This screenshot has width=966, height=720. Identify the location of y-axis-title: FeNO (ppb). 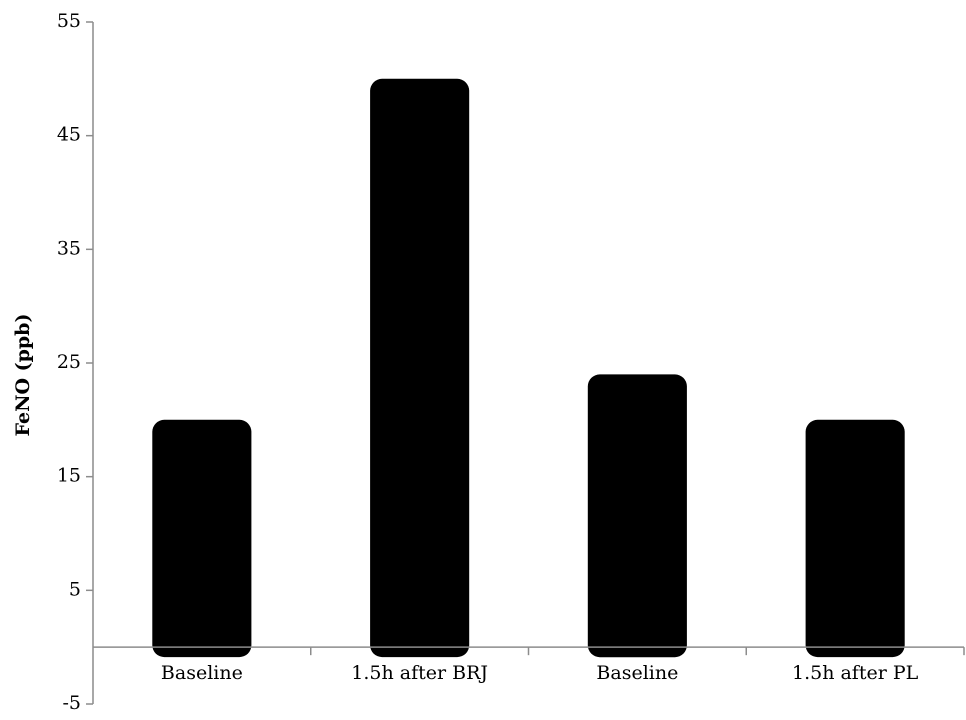
(23, 375).